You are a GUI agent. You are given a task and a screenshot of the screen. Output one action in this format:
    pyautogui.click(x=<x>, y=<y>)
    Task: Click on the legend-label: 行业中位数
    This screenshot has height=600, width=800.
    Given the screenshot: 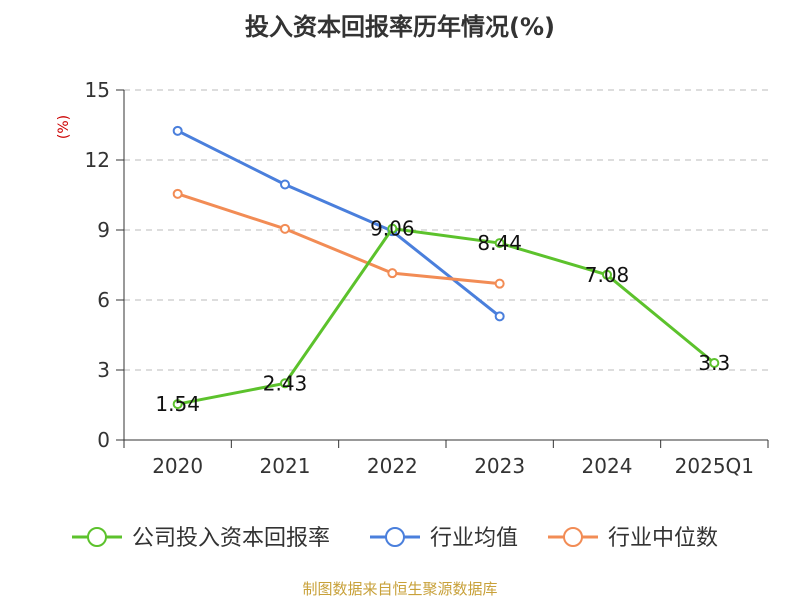 What is the action you would take?
    pyautogui.click(x=663, y=538)
    